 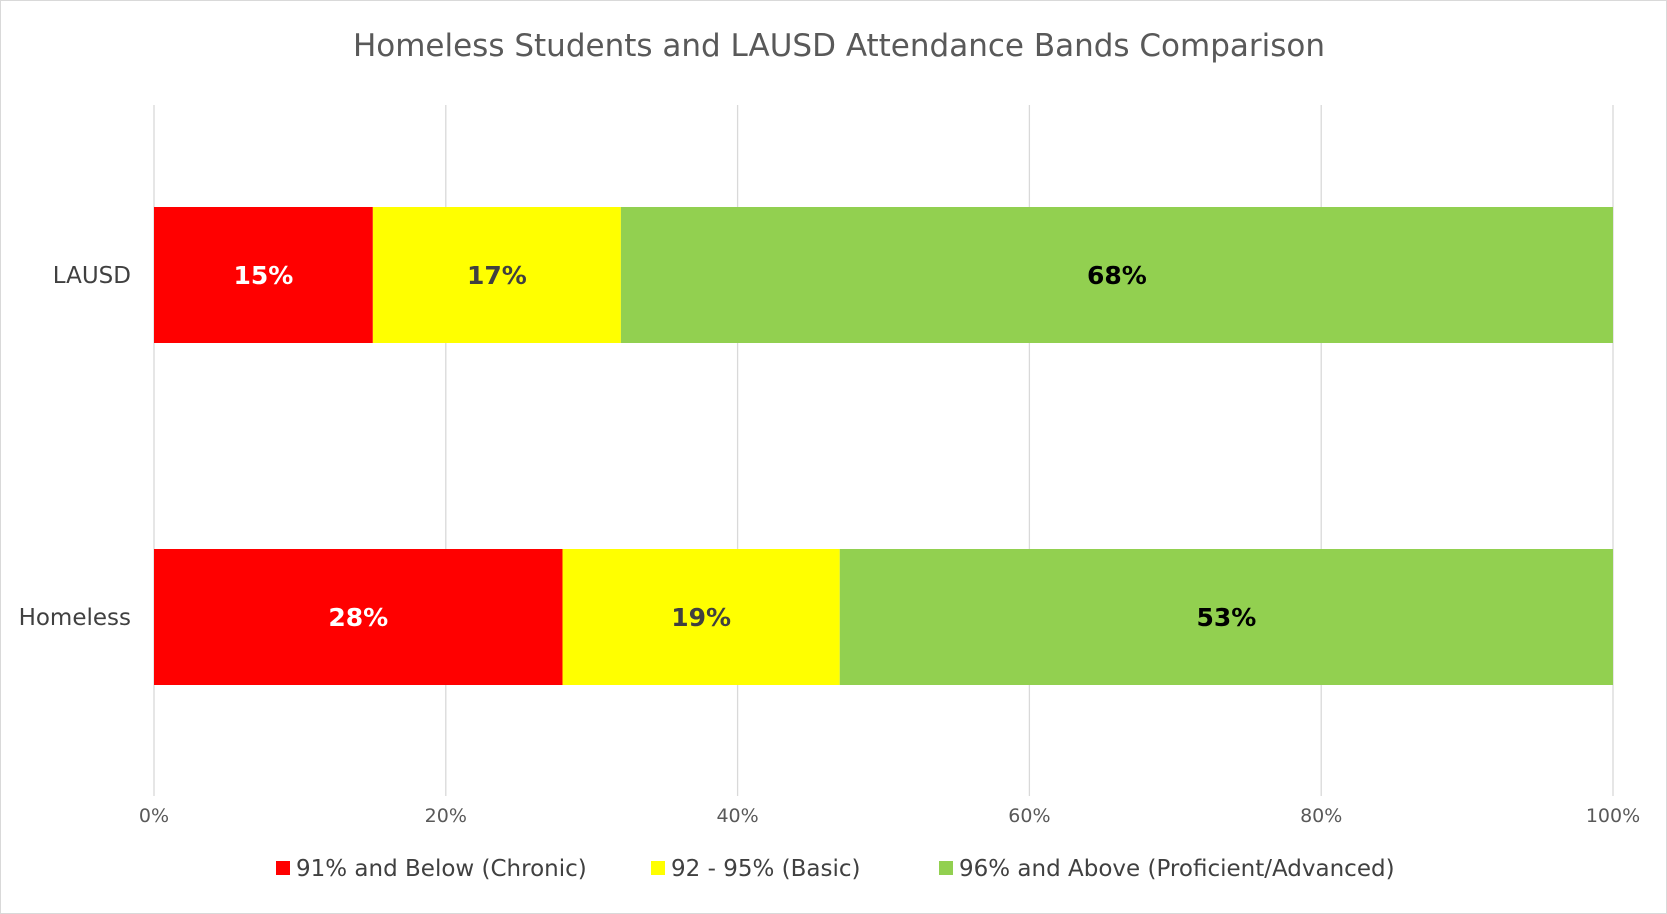 I want to click on legend-item: 96% and Above (Proficient/Advanced), so click(x=1167, y=869).